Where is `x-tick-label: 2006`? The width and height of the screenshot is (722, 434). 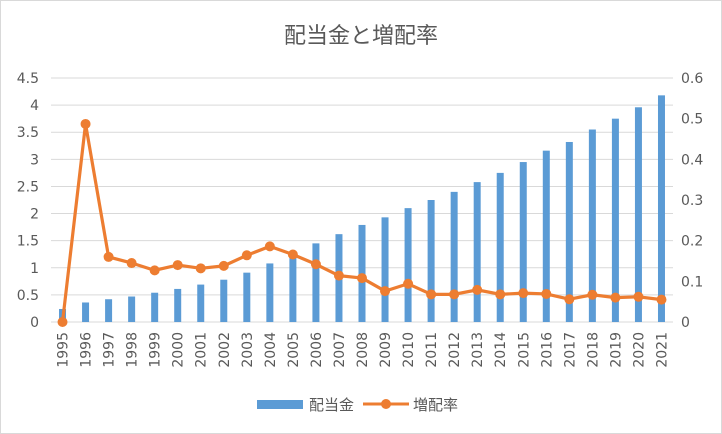 x-tick-label: 2006 is located at coordinates (317, 350).